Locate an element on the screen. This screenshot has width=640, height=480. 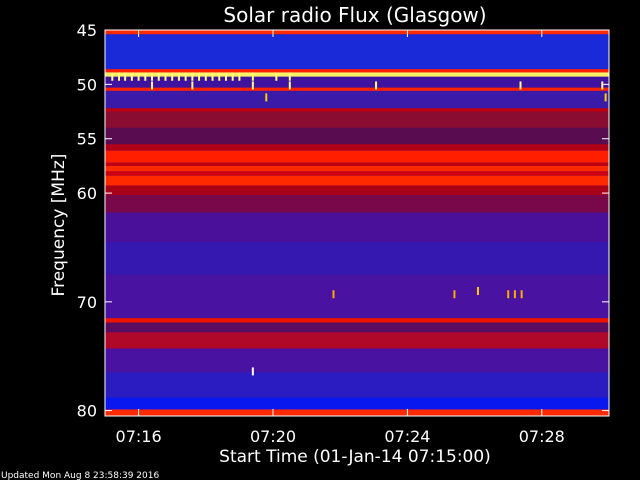
y-tick-label-5: 80 is located at coordinates (87, 411).